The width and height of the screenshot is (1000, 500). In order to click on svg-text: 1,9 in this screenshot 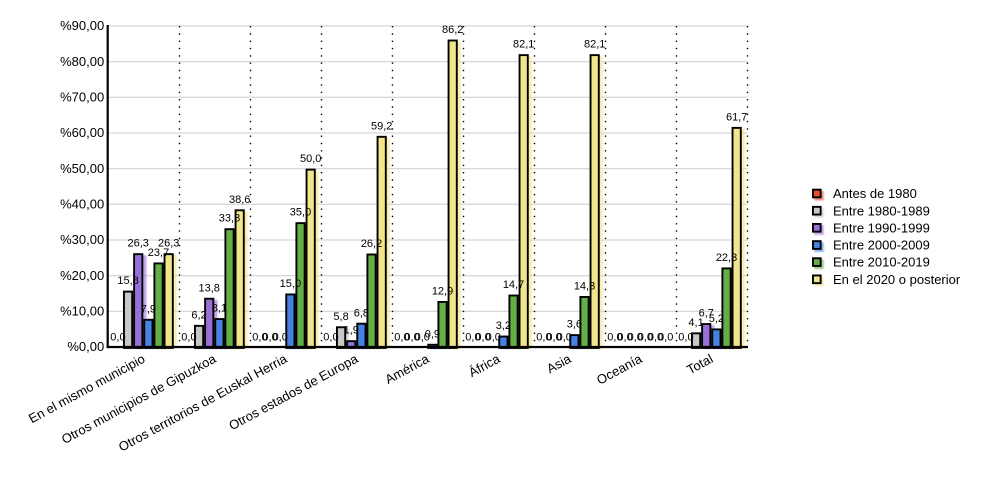, I will do `click(351, 331)`.